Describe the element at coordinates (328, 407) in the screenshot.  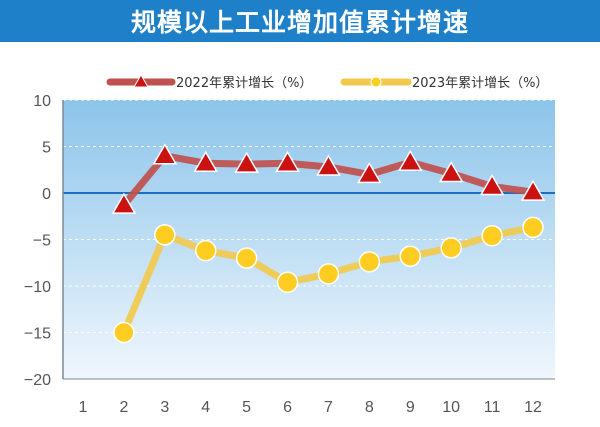
I see `x-tick-label: 7` at that location.